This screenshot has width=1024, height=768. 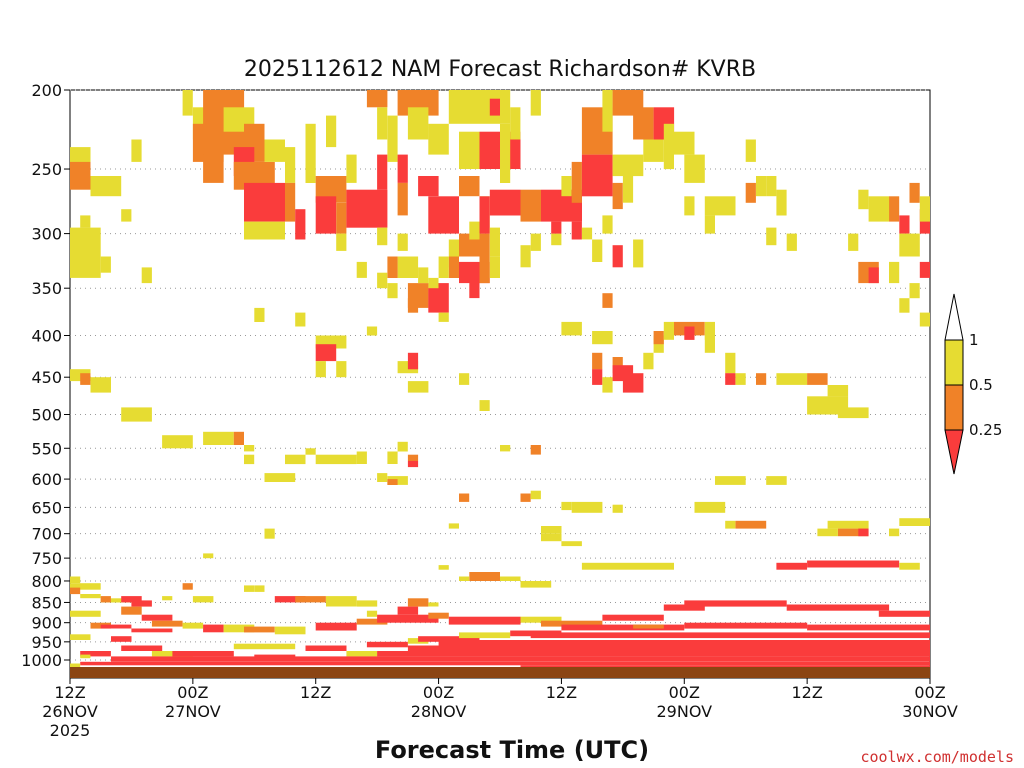 I want to click on x-tick-label: 26NOV, so click(x=70, y=711).